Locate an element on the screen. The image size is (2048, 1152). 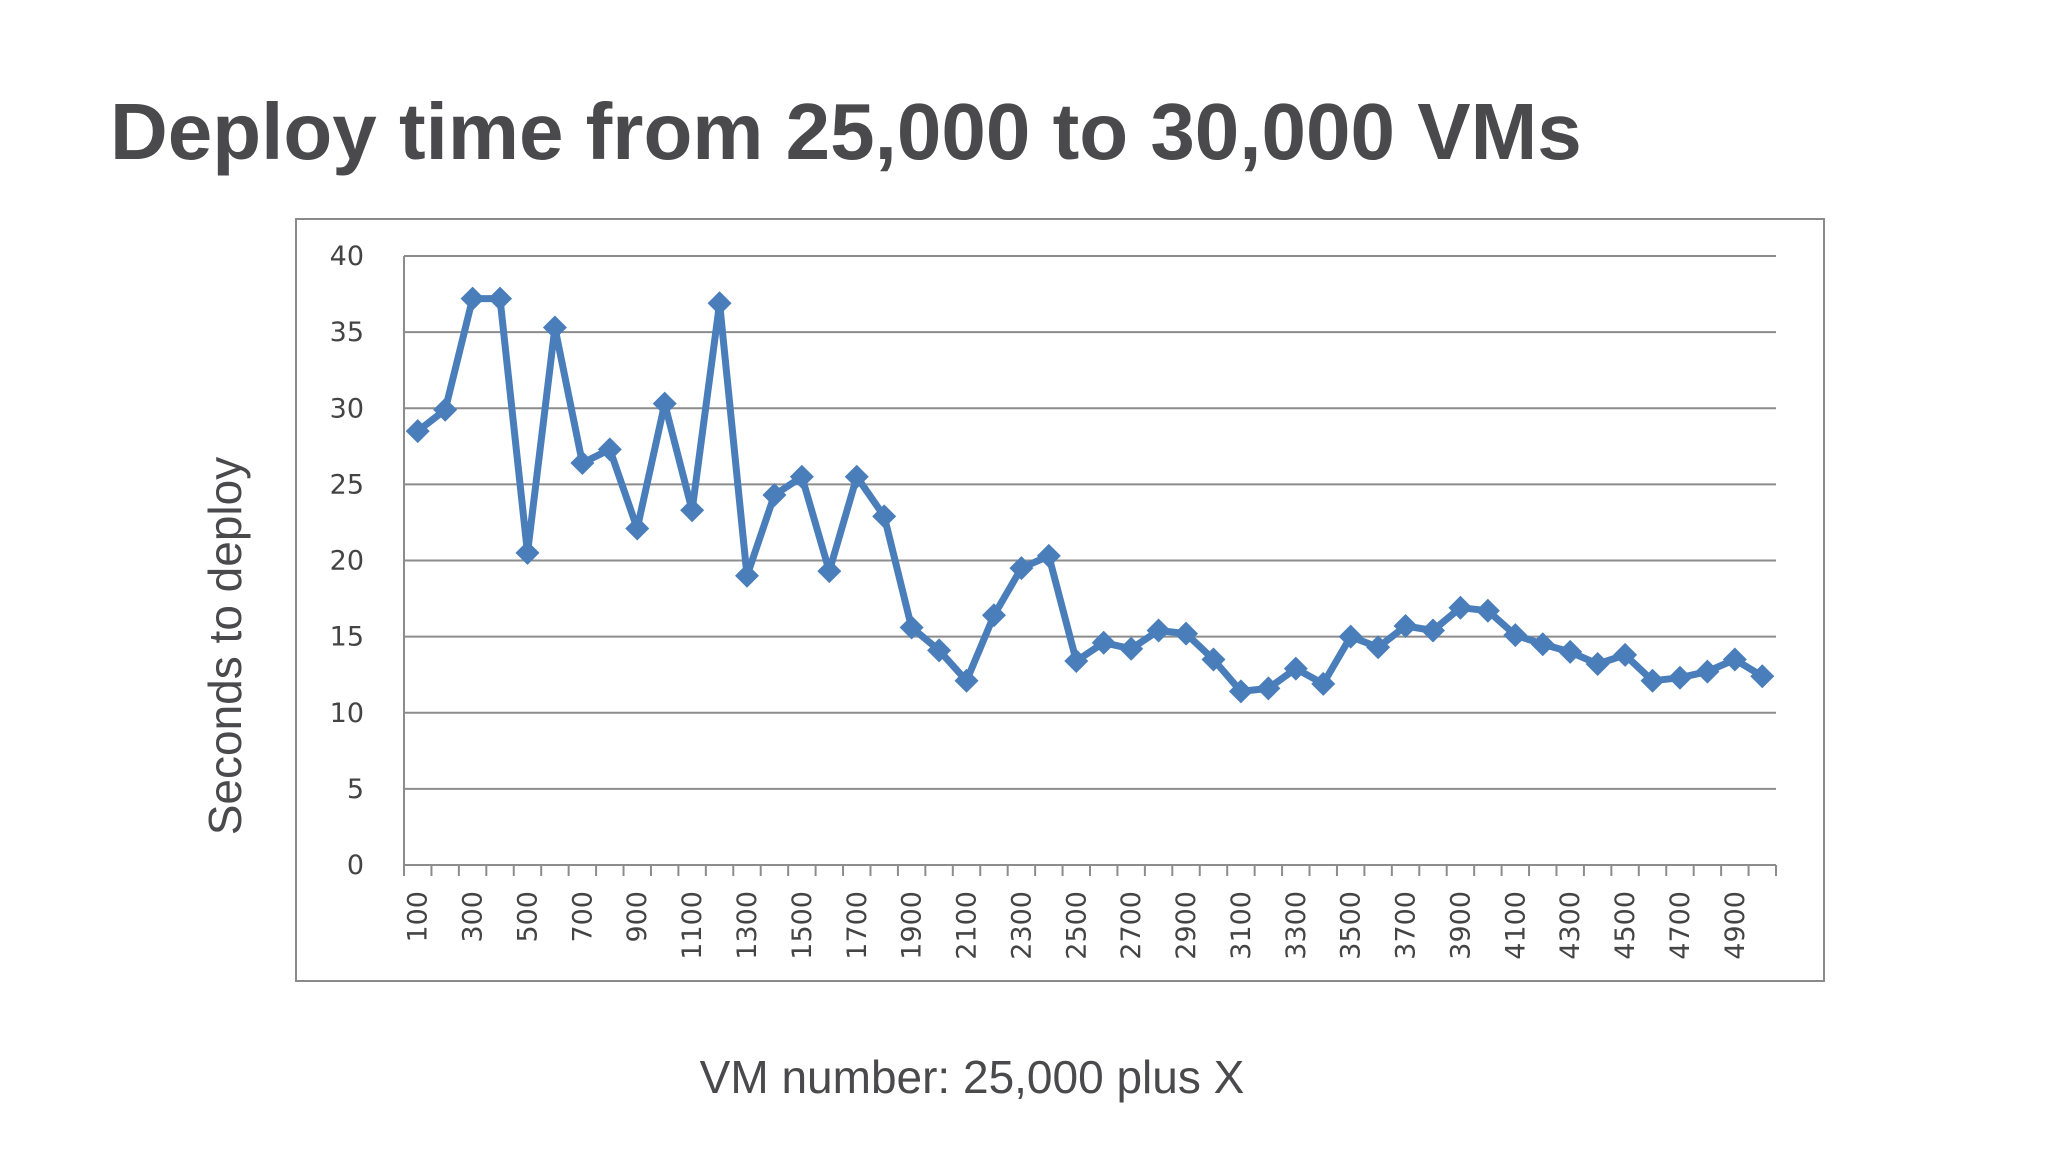
x-tick-label: 2300 is located at coordinates (1021, 925).